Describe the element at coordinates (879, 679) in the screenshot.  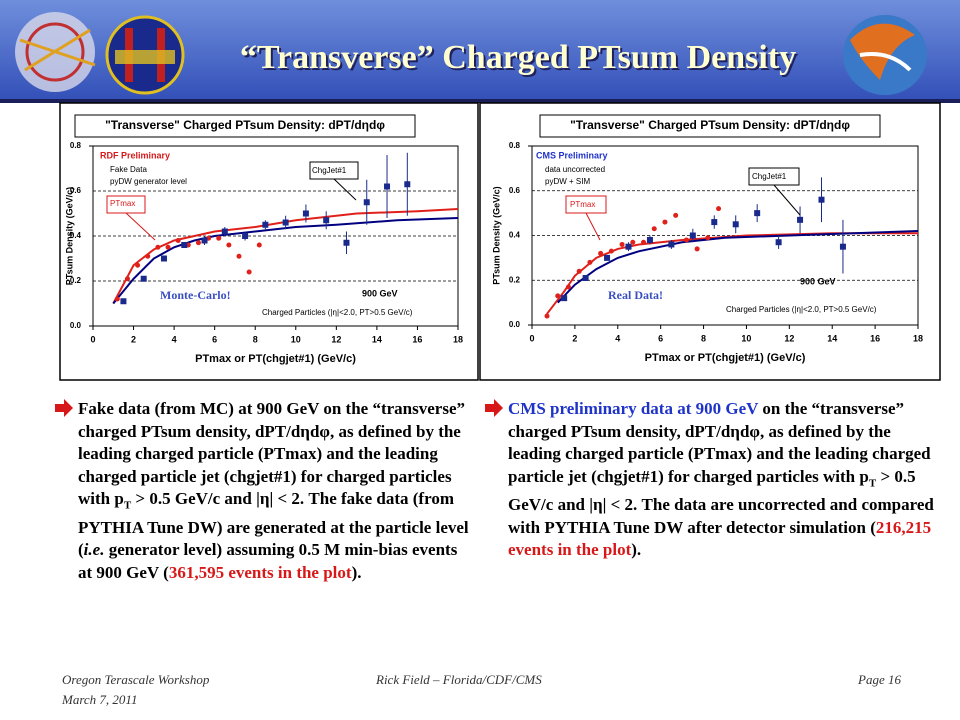
I see `footer-text: Page 16` at that location.